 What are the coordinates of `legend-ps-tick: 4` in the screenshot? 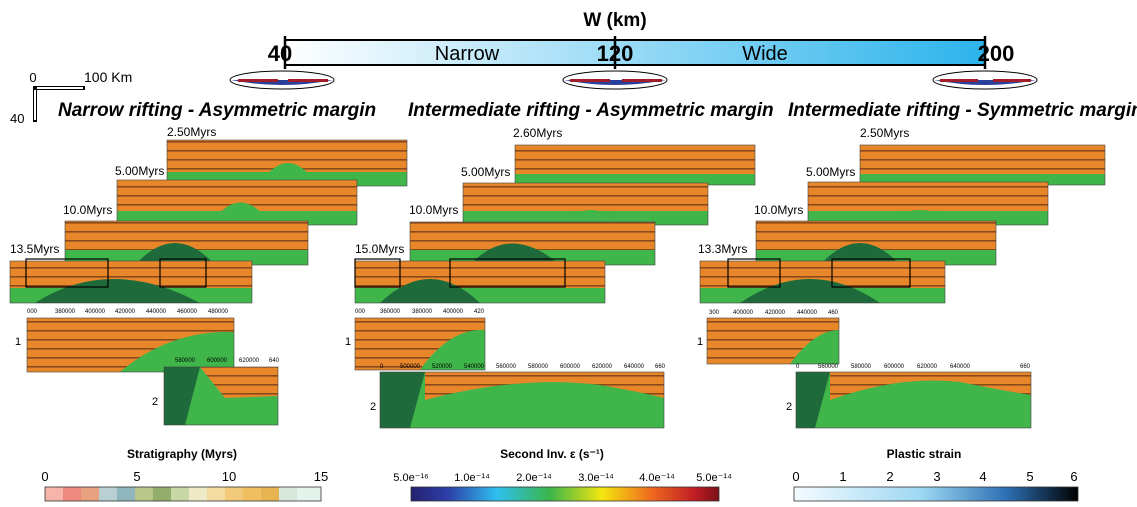 It's located at (982, 476).